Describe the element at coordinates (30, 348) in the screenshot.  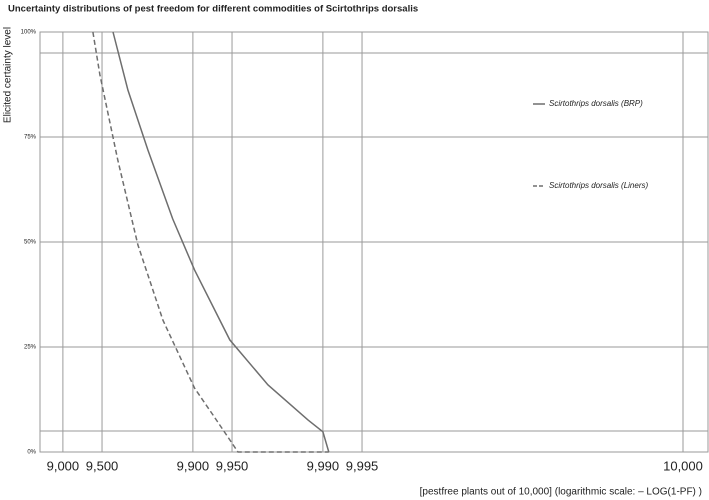
I see `y-tick-label: 25%` at that location.